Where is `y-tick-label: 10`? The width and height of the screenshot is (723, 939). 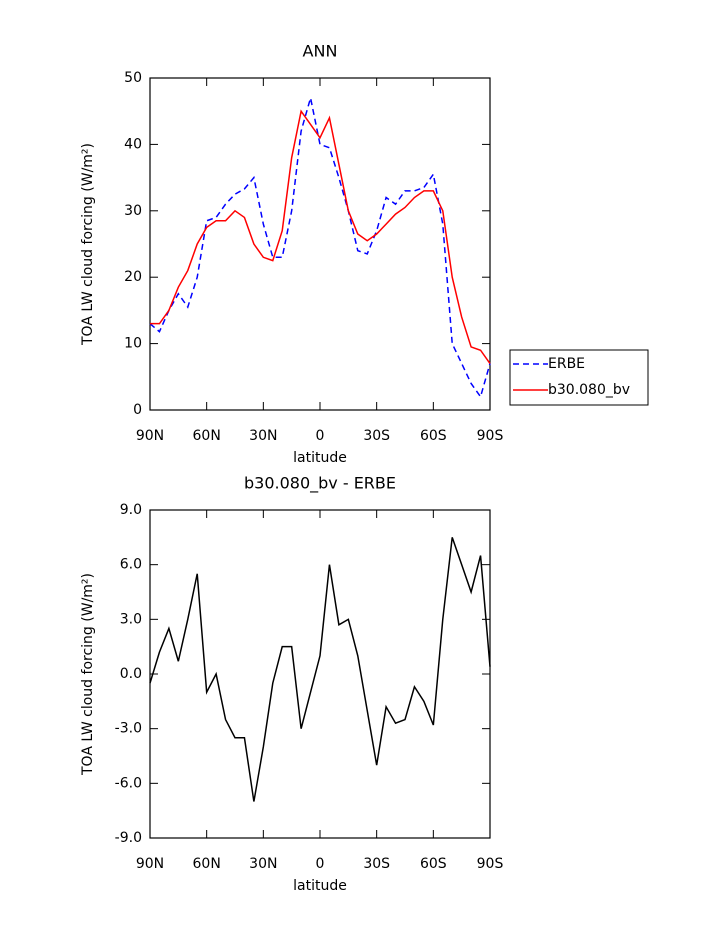
y-tick-label: 10 is located at coordinates (133, 344).